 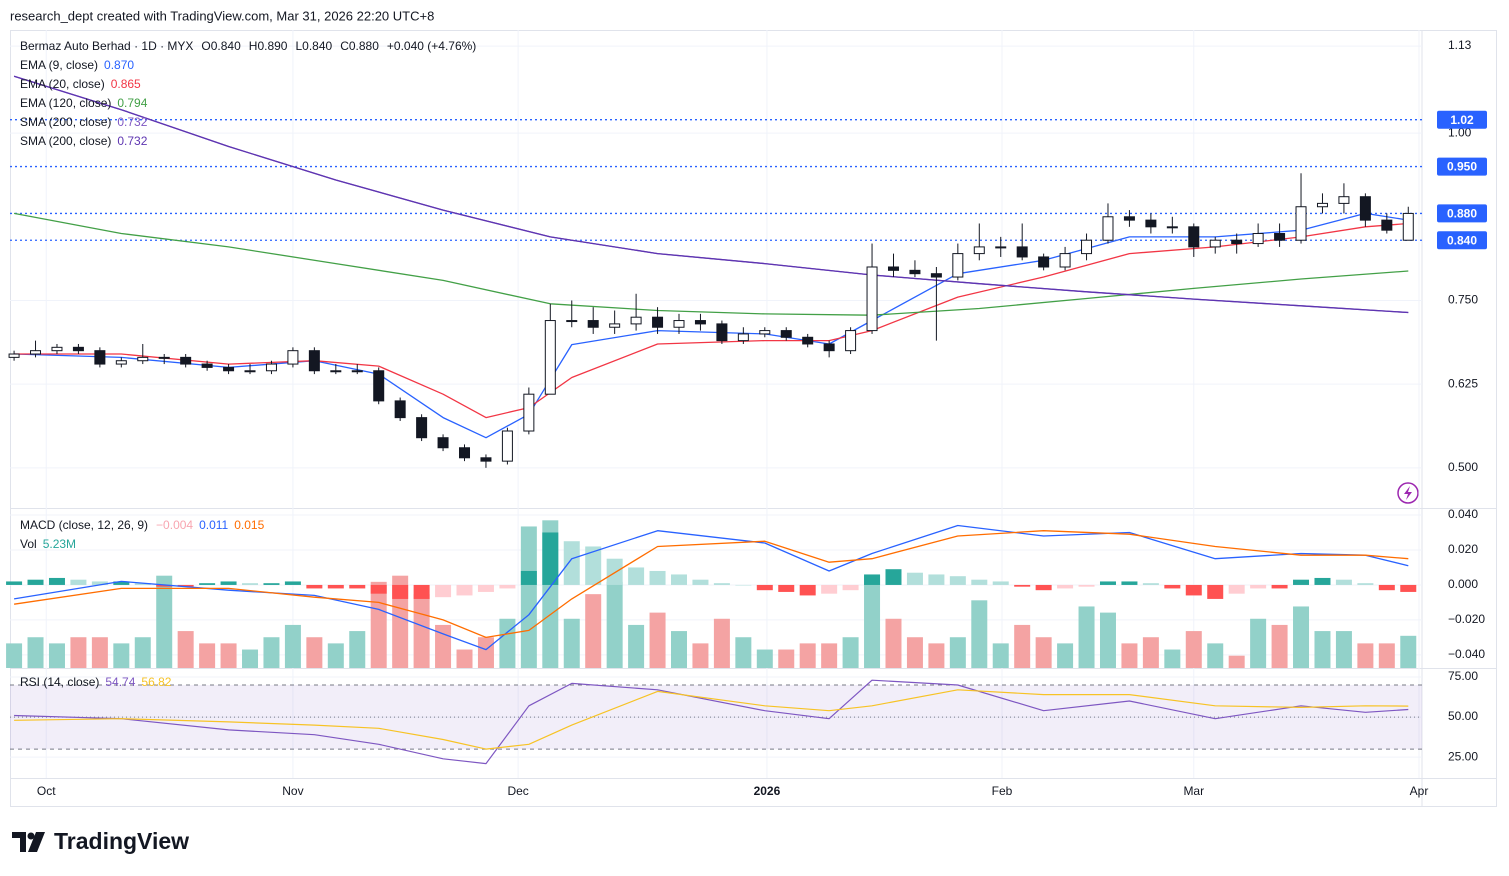 What do you see at coordinates (120, 682) in the screenshot?
I see `legend-value: 54.74` at bounding box center [120, 682].